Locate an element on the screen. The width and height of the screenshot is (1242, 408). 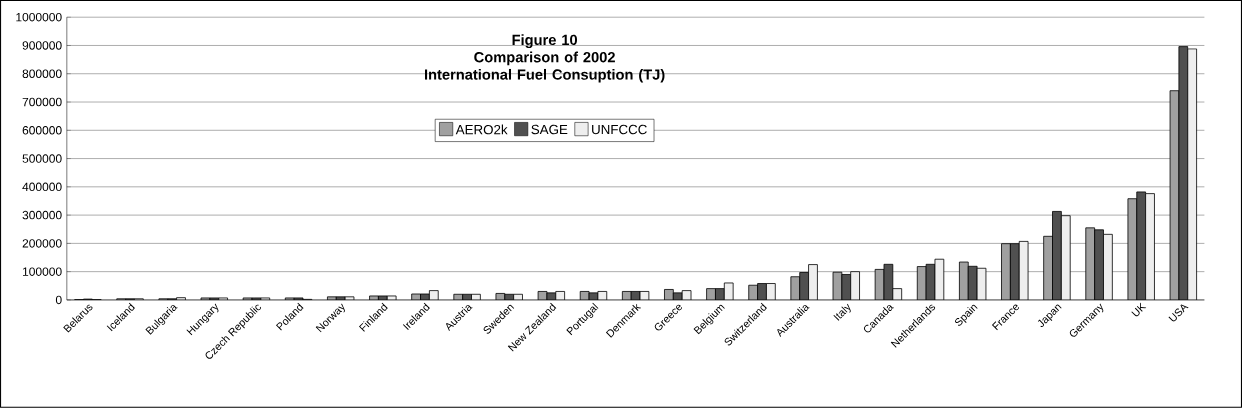
y-tick-label: 700000 is located at coordinates (42, 102).